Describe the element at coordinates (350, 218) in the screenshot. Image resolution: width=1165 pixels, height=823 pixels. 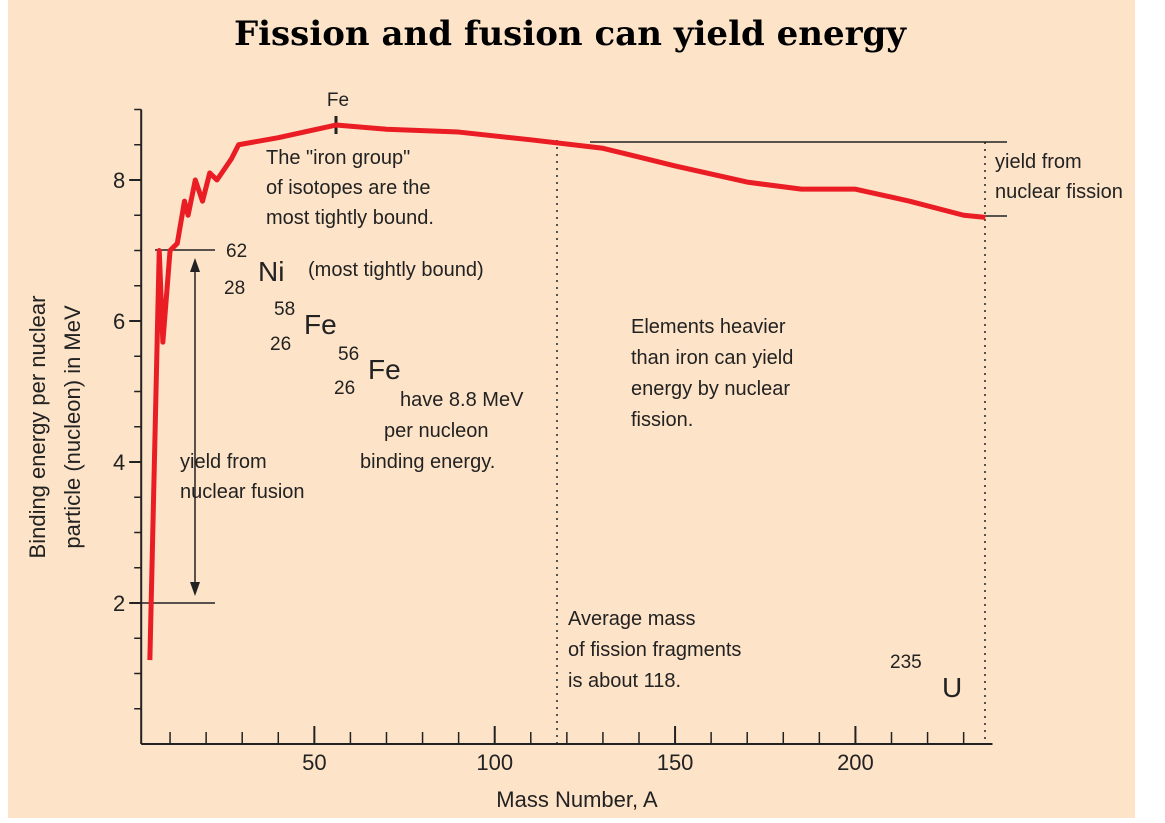
I see `annotation: most tightly bound.` at that location.